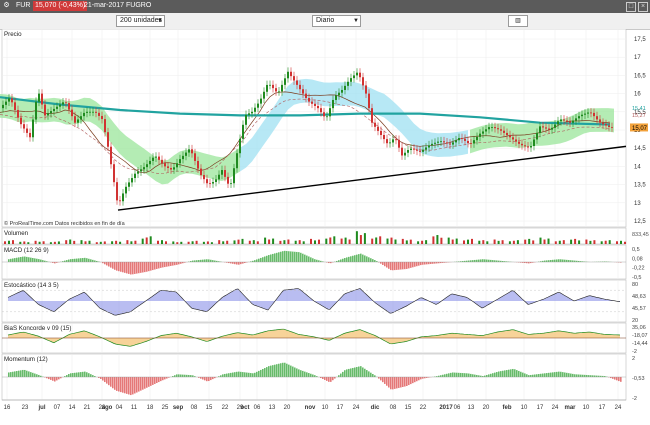  What do you see at coordinates (140, 21) in the screenshot?
I see `units-select: 200 unidades ▼` at bounding box center [140, 21].